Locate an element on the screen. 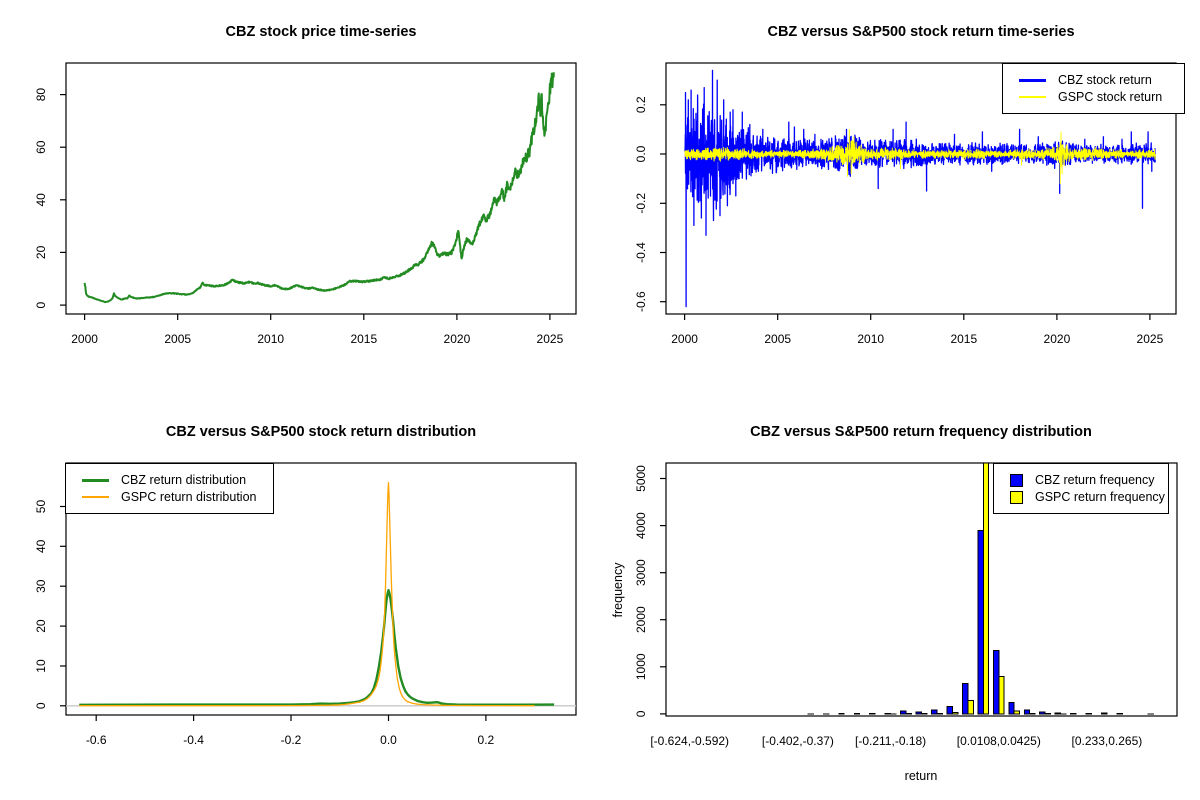  svg-text: 50 is located at coordinates (41, 507).